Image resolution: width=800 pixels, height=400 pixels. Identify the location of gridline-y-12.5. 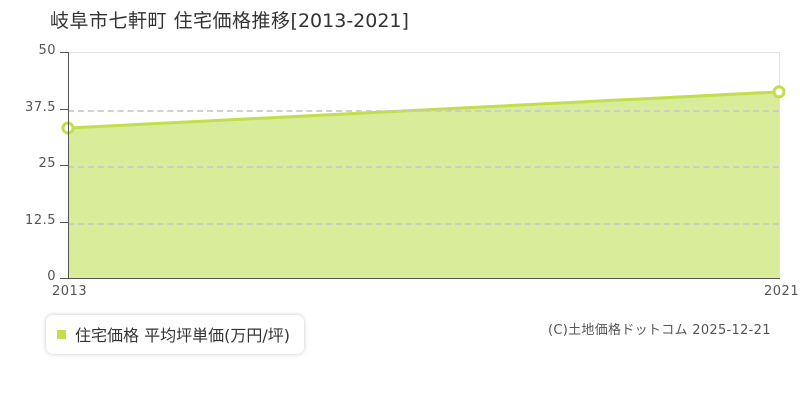
(423, 223).